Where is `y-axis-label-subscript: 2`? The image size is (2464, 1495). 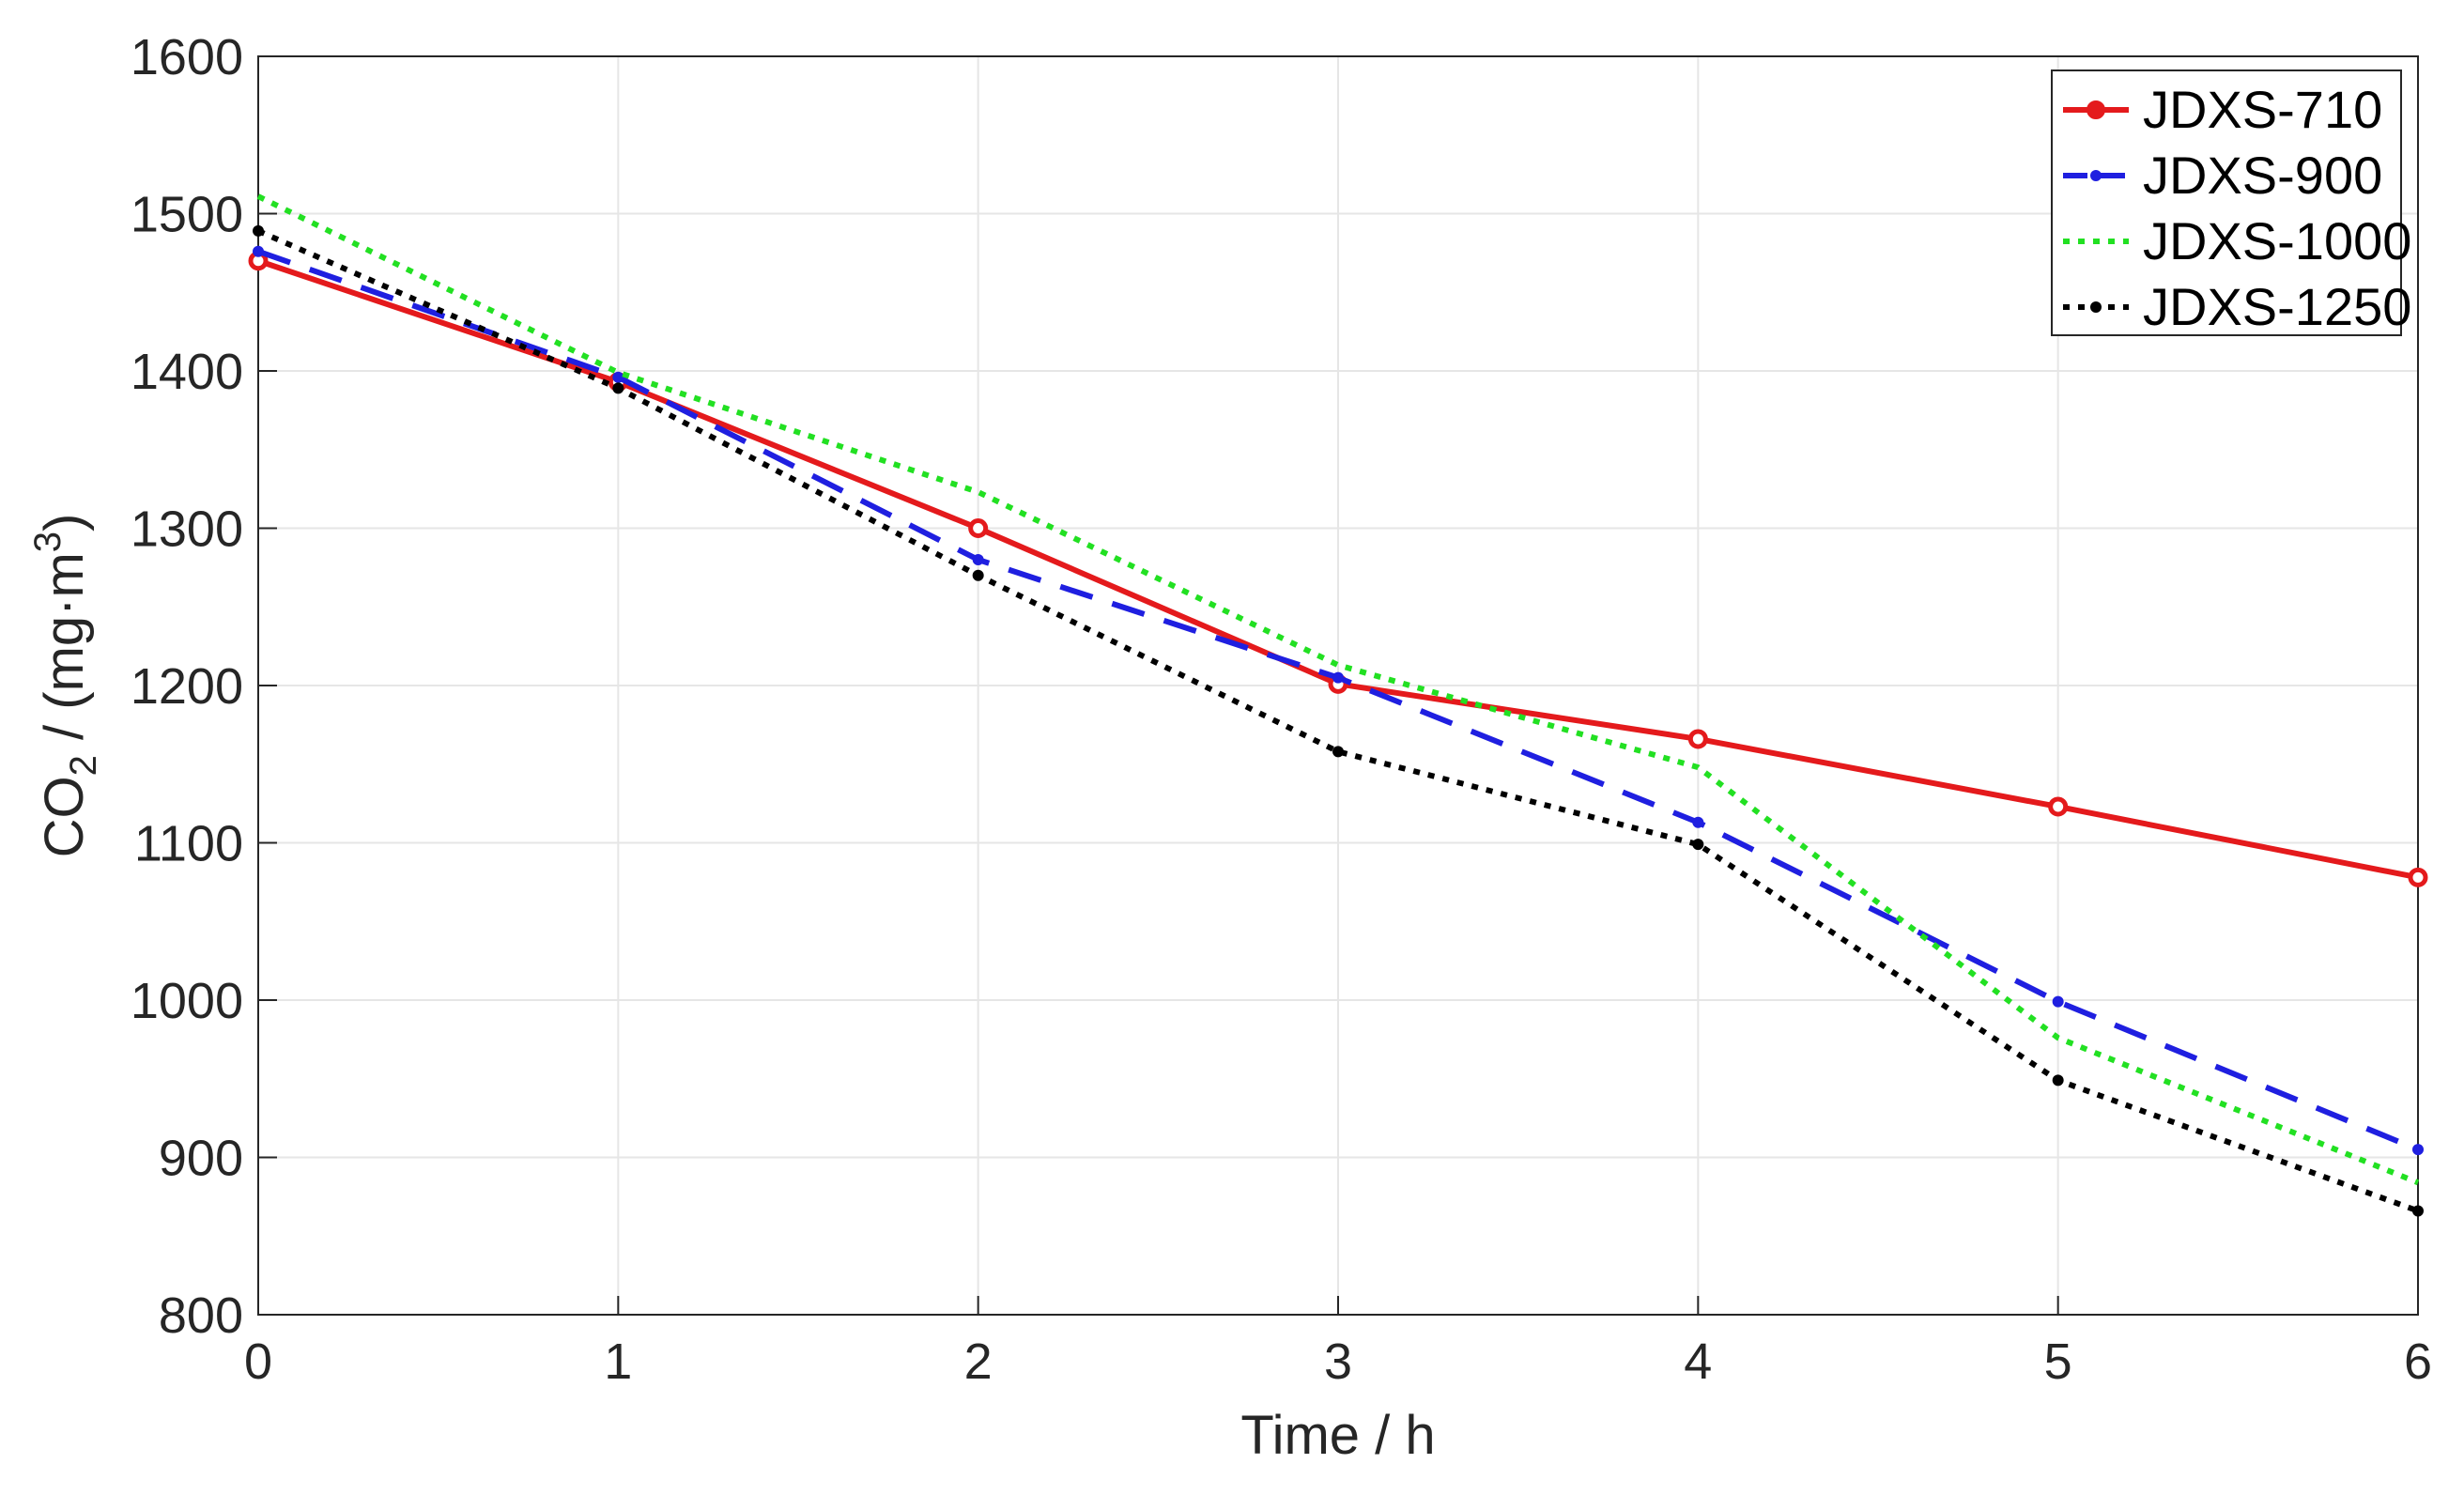
y-axis-label-subscript: 2 is located at coordinates (83, 765).